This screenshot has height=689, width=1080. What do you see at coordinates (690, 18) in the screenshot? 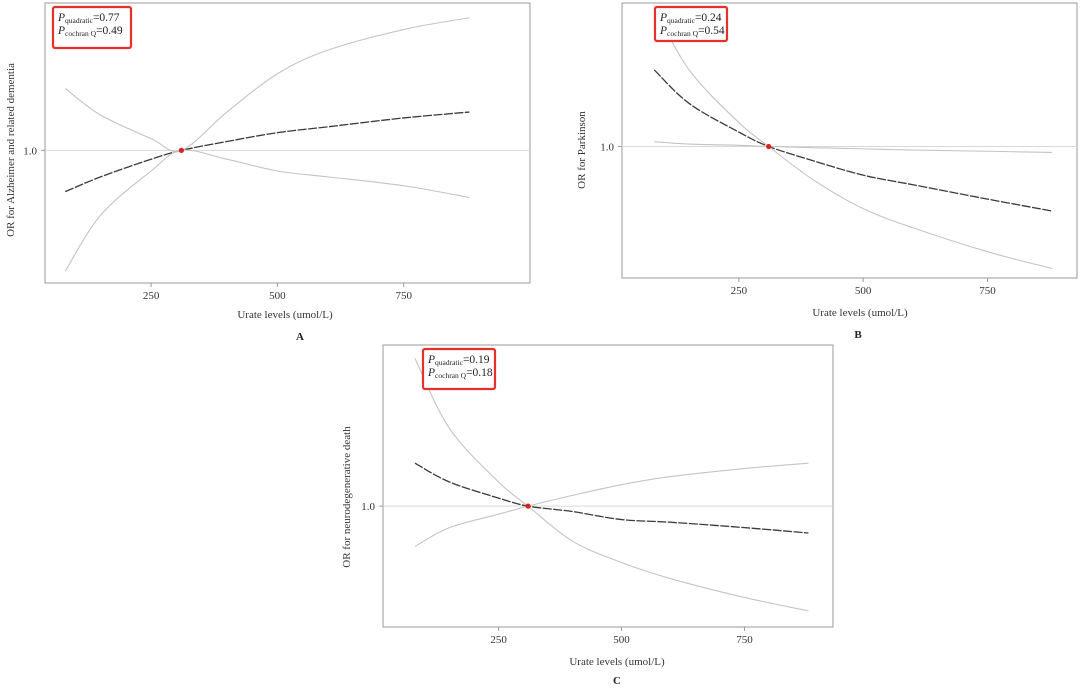
I see `p-quadratic: Pquadratic=0.24` at bounding box center [690, 18].